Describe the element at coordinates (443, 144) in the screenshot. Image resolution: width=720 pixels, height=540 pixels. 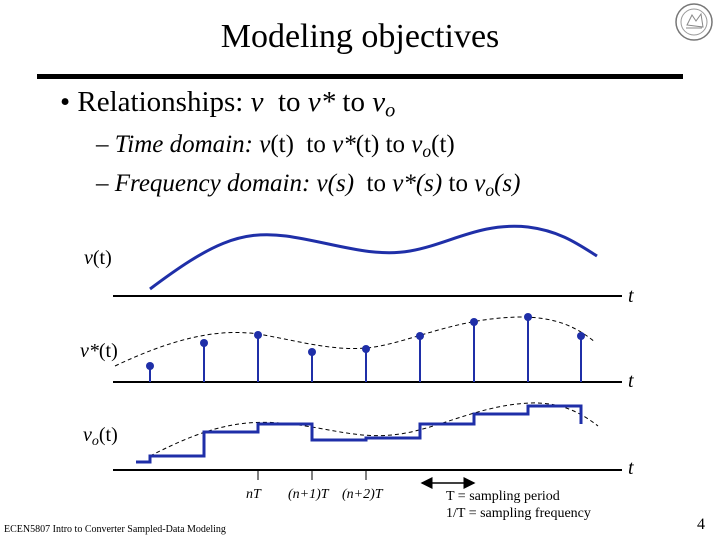
I see `time-vo-arg: (t)` at that location.